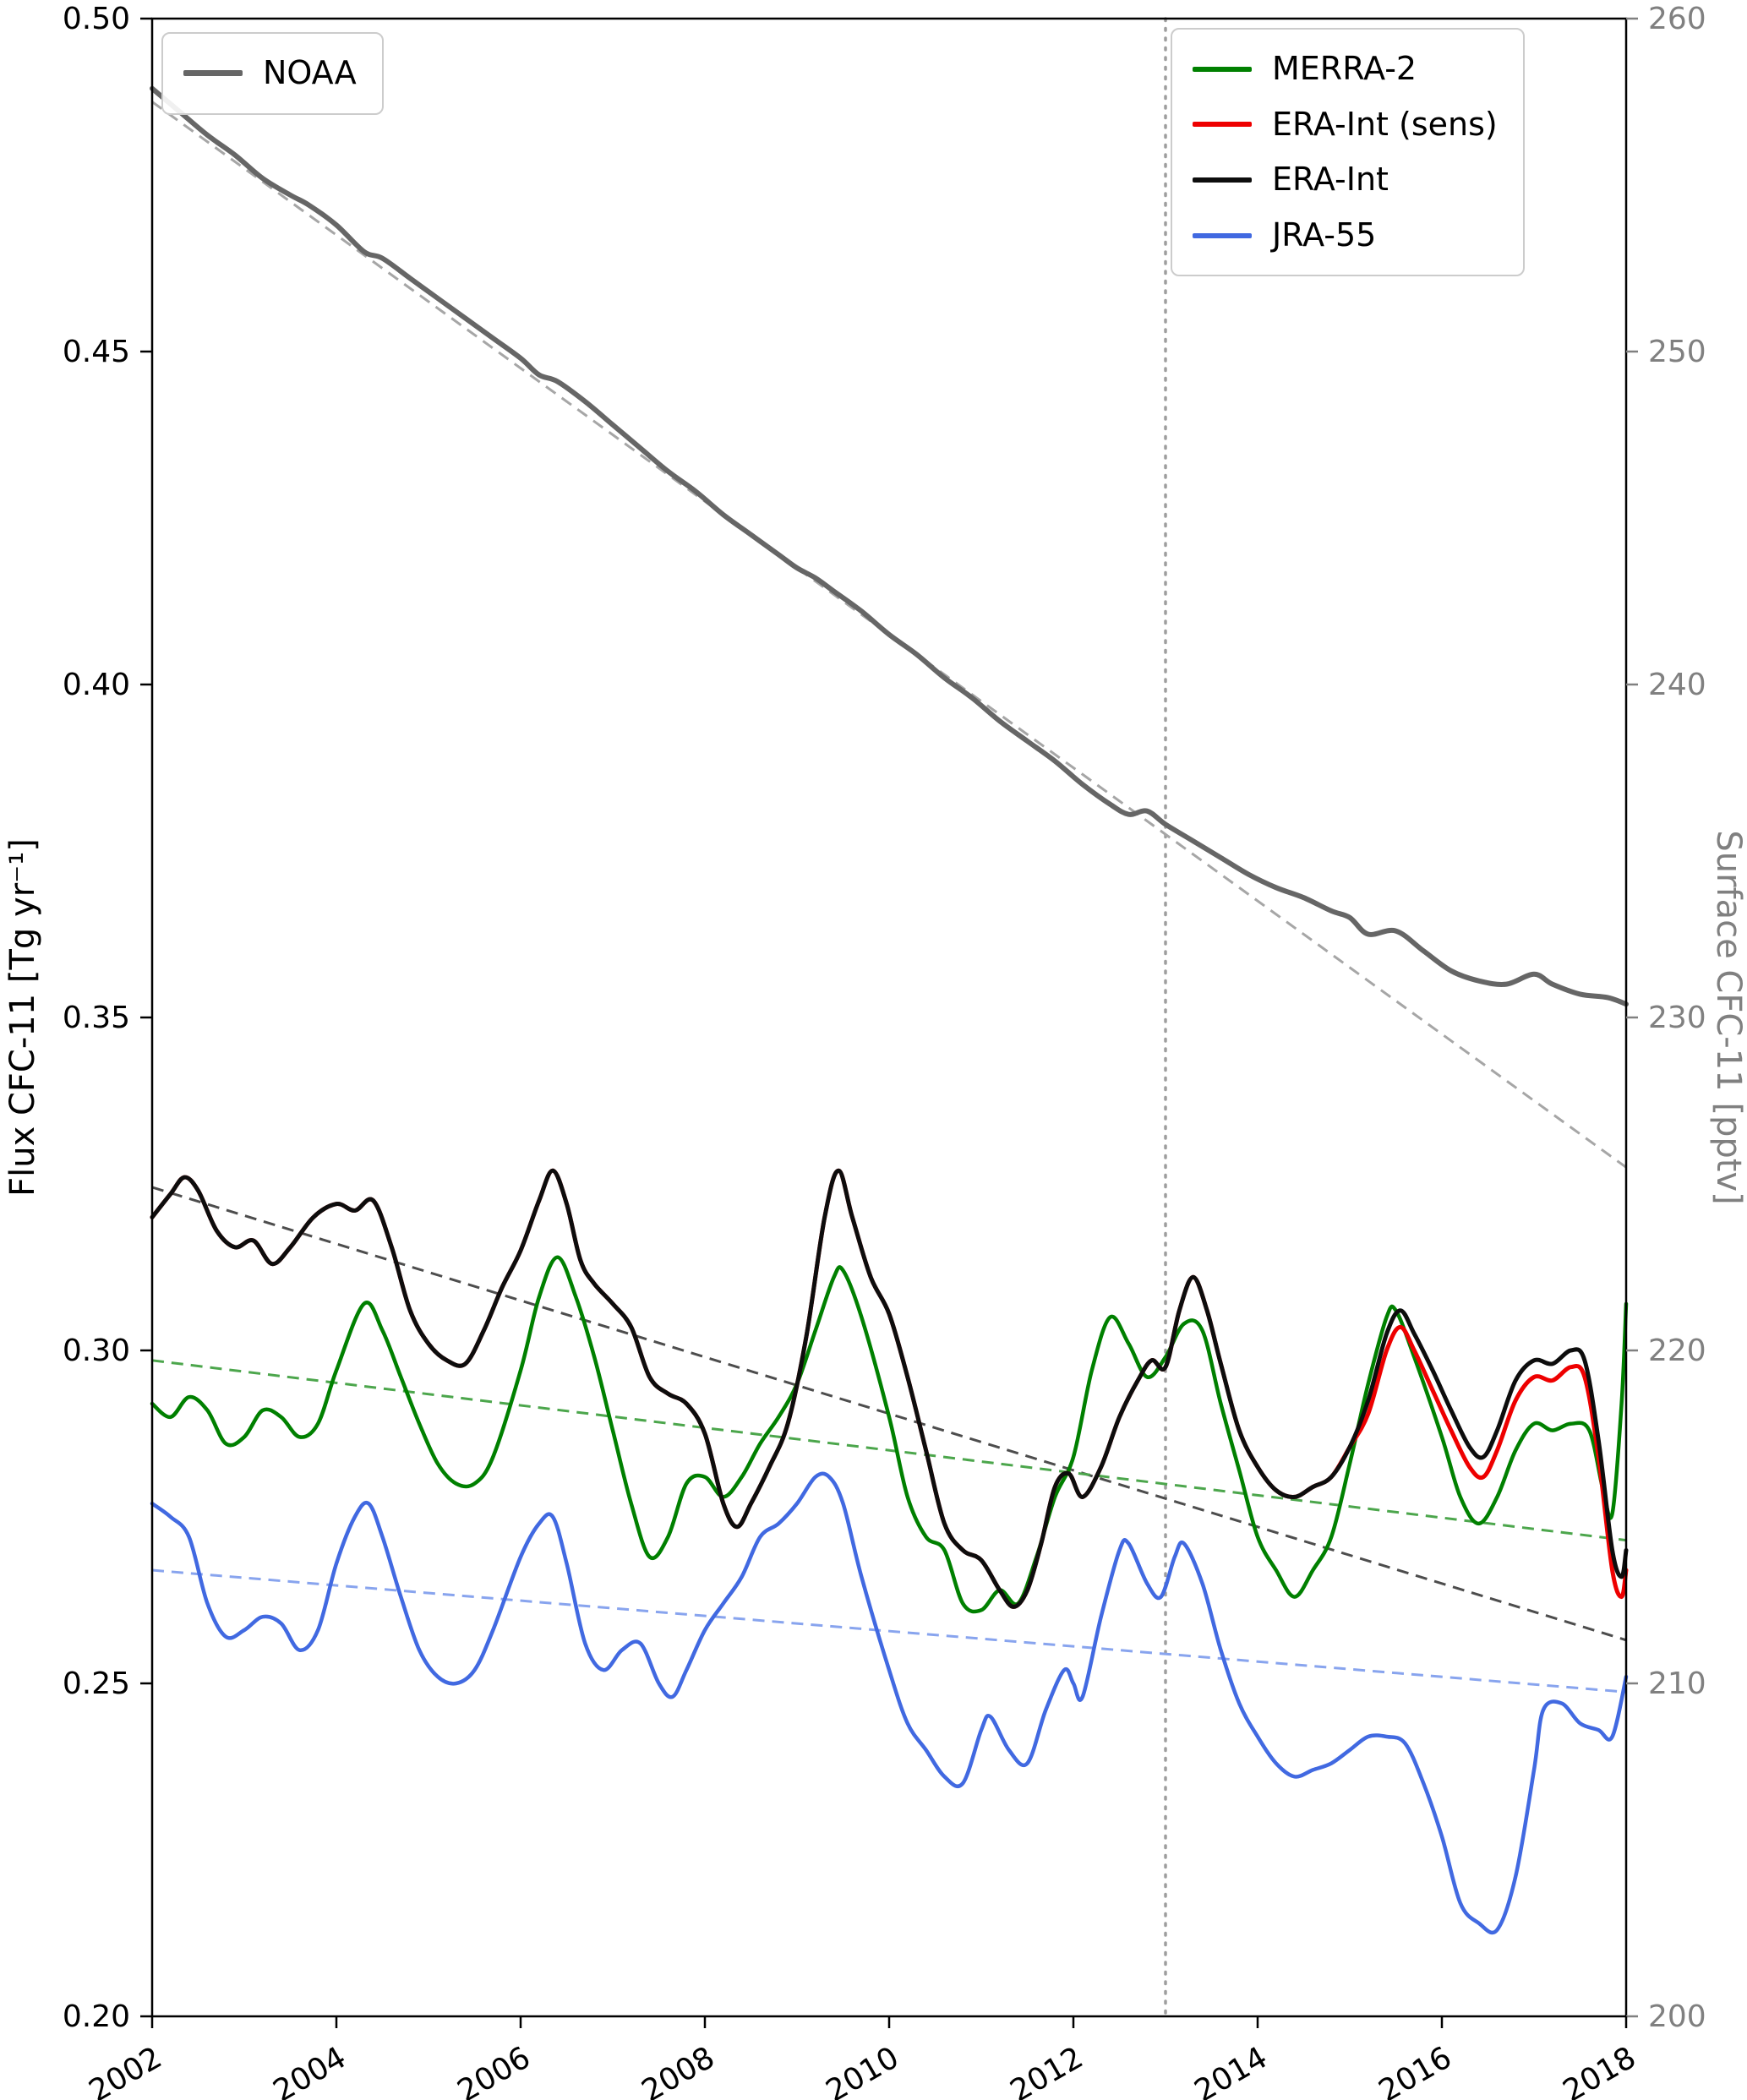  I want to click on legend-item-noaa: NOAA, so click(270, 73).